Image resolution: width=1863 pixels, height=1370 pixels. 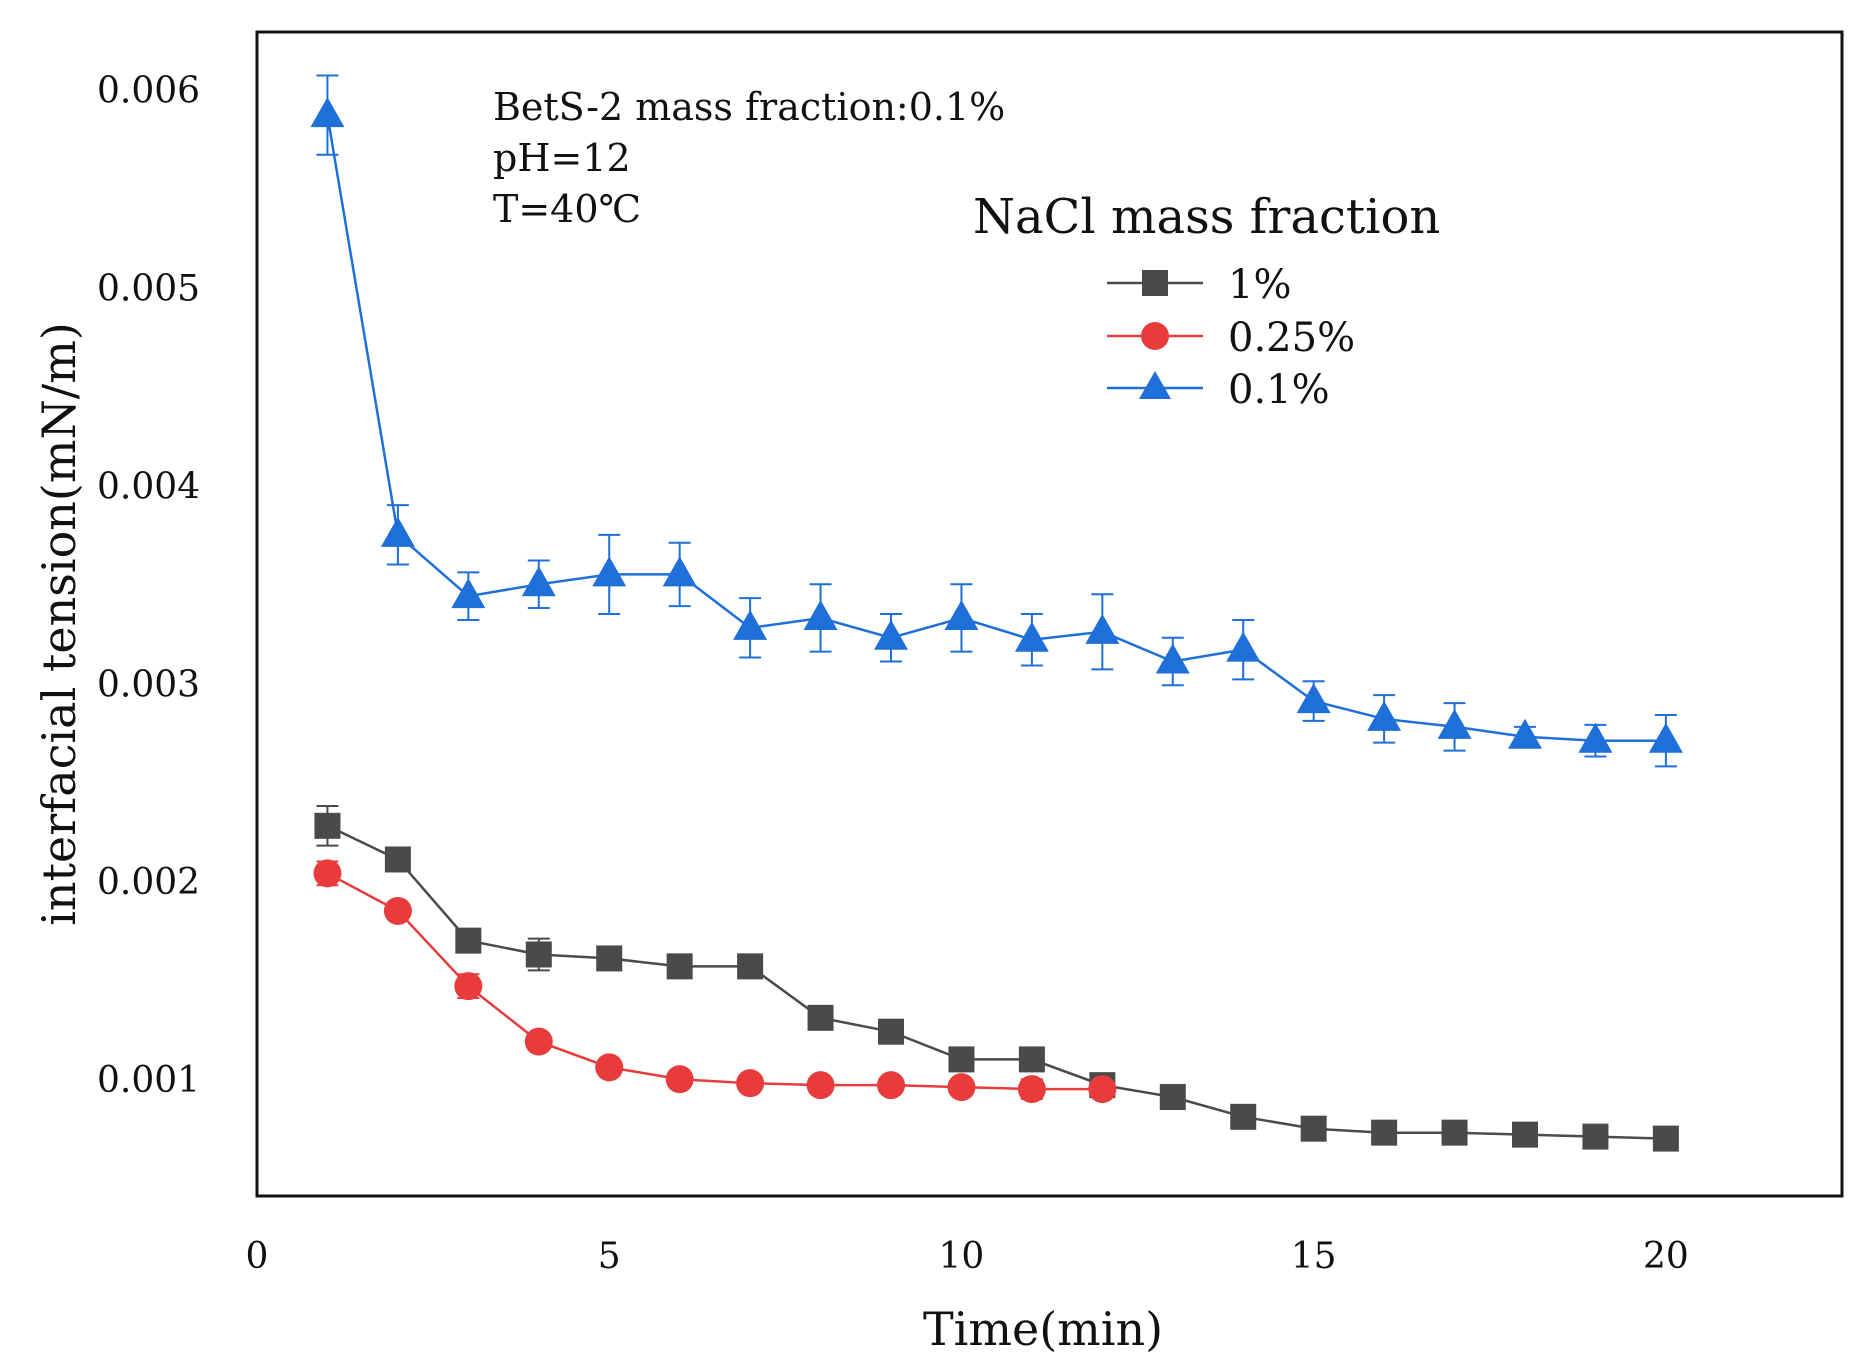 I want to click on y-tick-label: 0.001, so click(x=148, y=1080).